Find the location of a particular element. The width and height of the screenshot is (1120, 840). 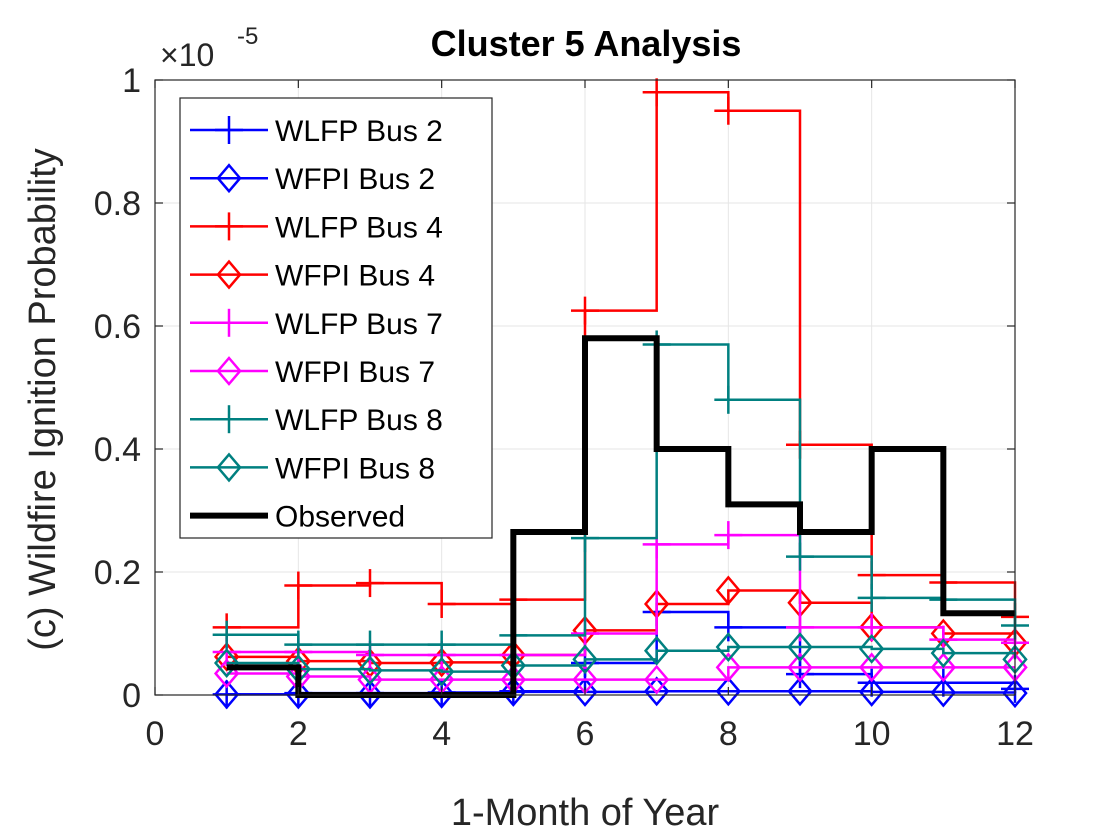

legend-label: WFPI Bus 7 is located at coordinates (355, 372).